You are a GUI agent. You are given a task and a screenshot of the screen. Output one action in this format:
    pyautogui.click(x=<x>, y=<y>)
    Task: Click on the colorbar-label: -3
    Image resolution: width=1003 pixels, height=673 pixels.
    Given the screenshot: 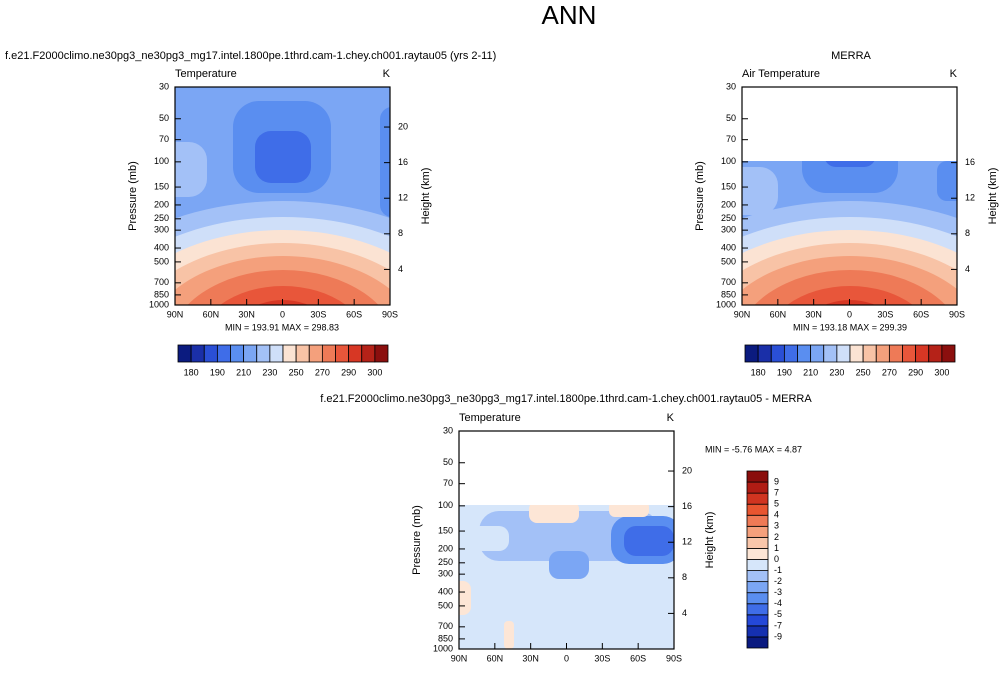 What is the action you would take?
    pyautogui.click(x=778, y=592)
    